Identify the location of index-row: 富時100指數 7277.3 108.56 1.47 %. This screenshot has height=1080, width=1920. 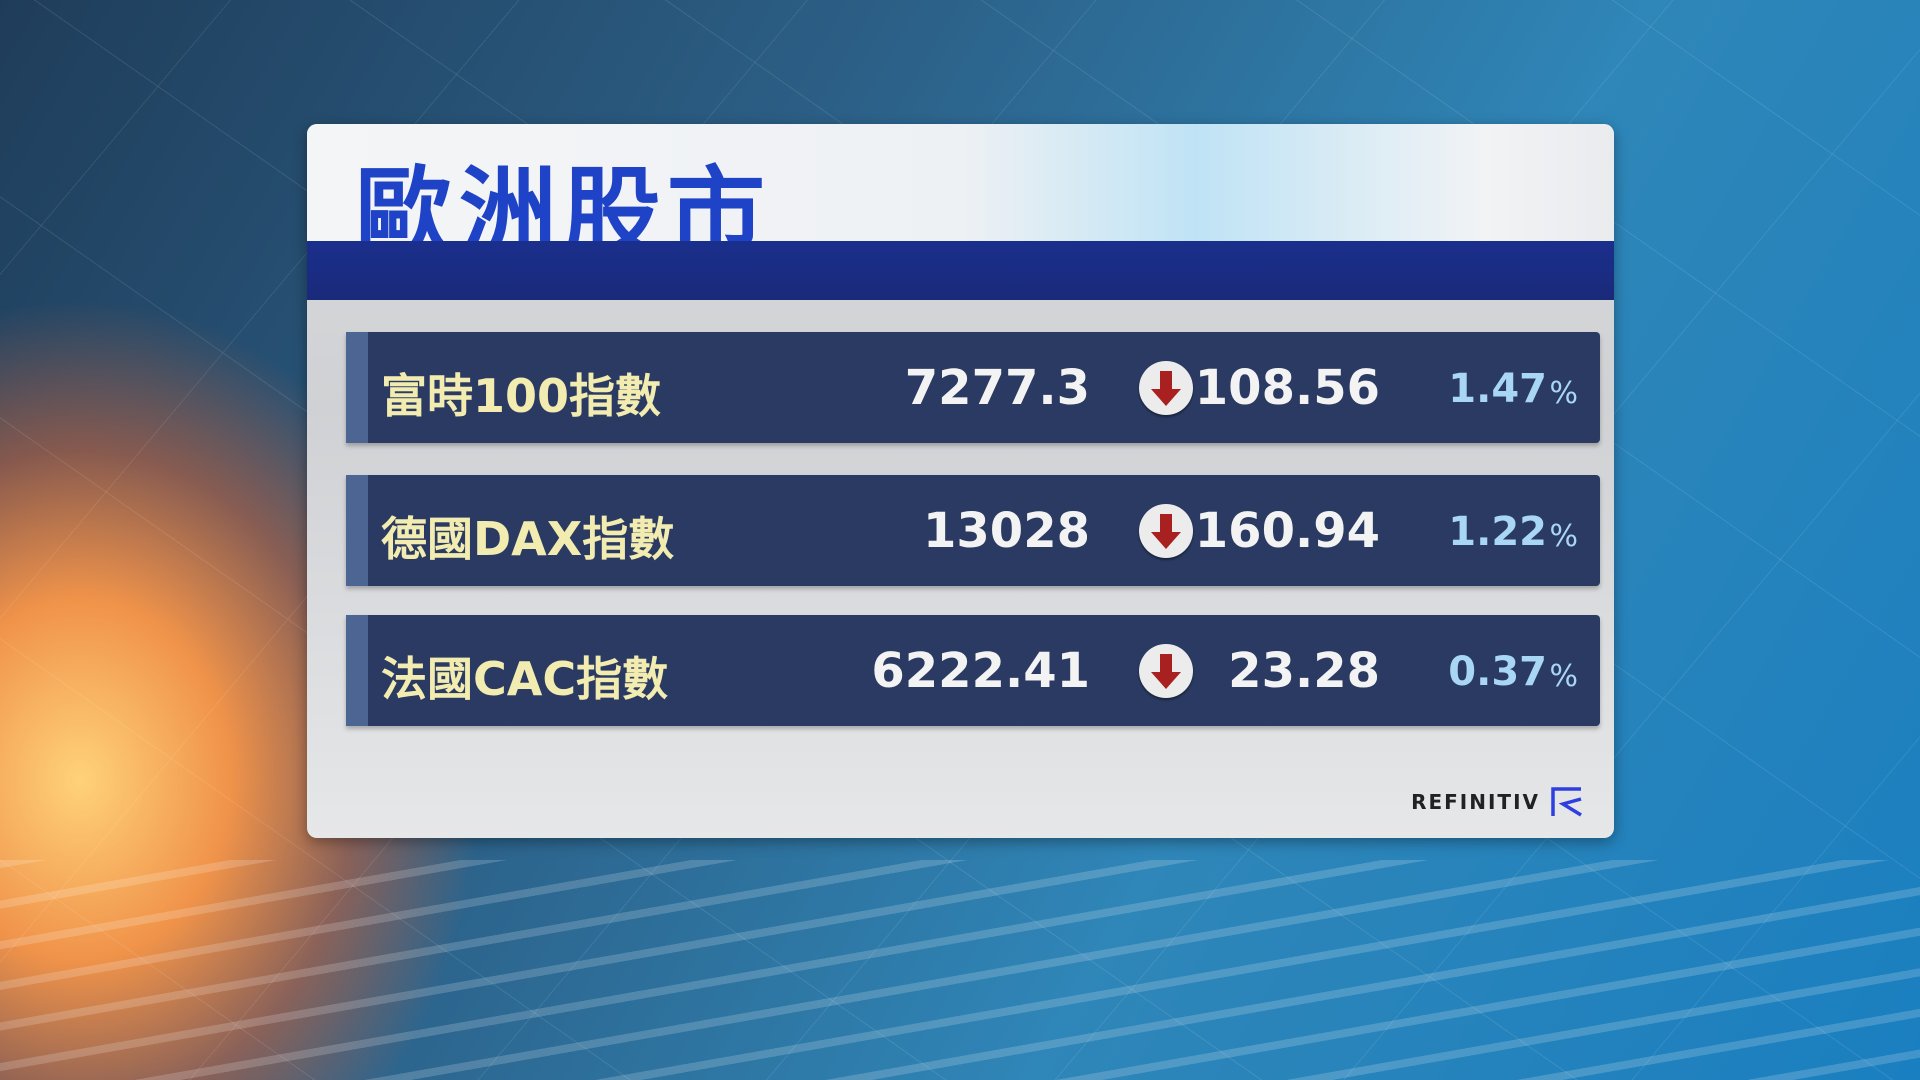
(973, 387).